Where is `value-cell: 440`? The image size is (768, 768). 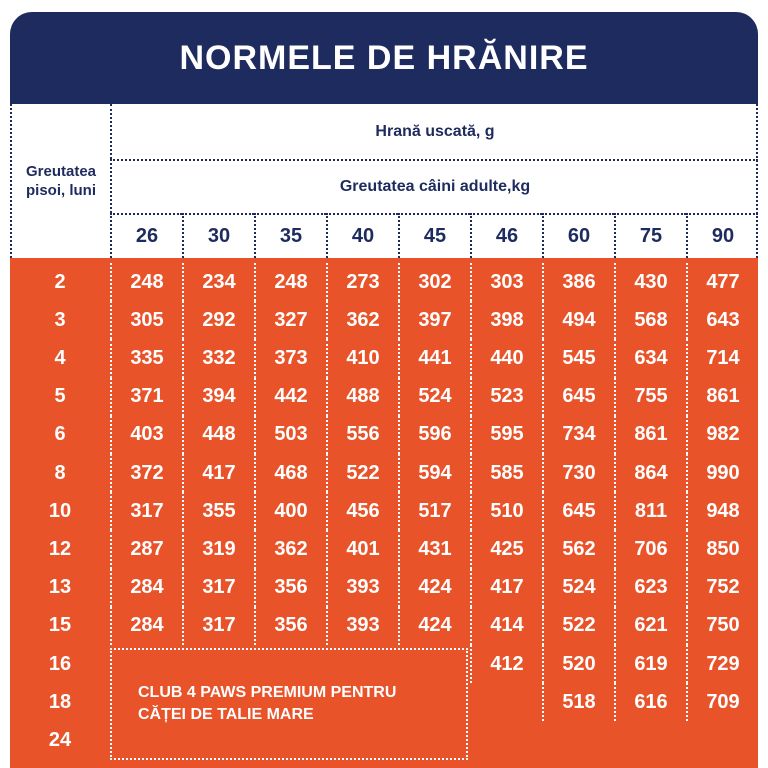 value-cell: 440 is located at coordinates (506, 358).